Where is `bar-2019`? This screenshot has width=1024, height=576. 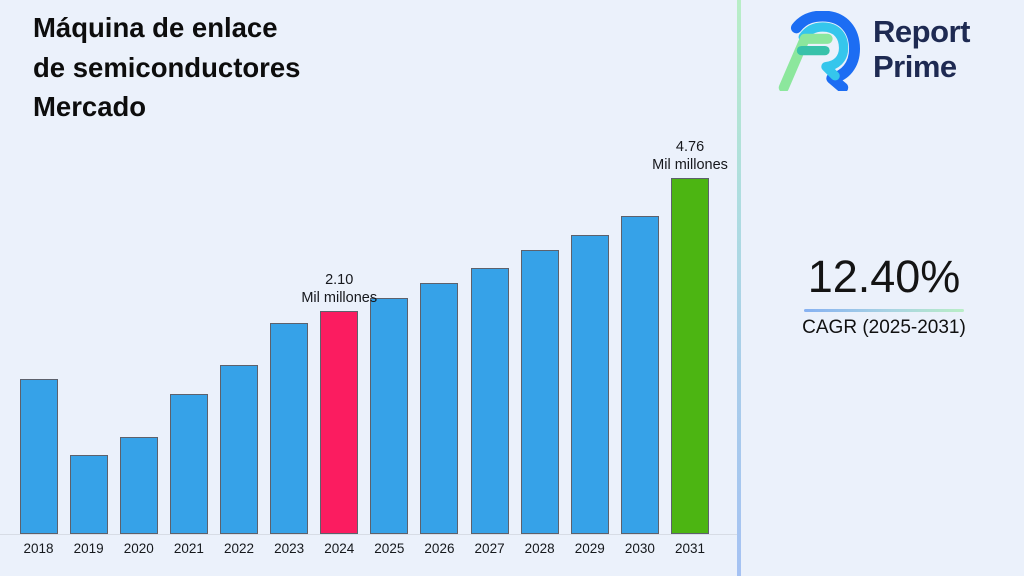 bar-2019 is located at coordinates (88, 494).